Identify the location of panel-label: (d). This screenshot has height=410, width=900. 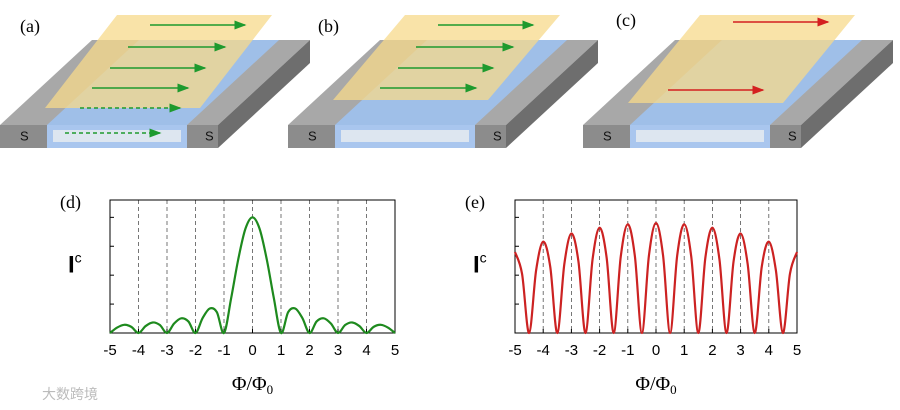
(70, 202).